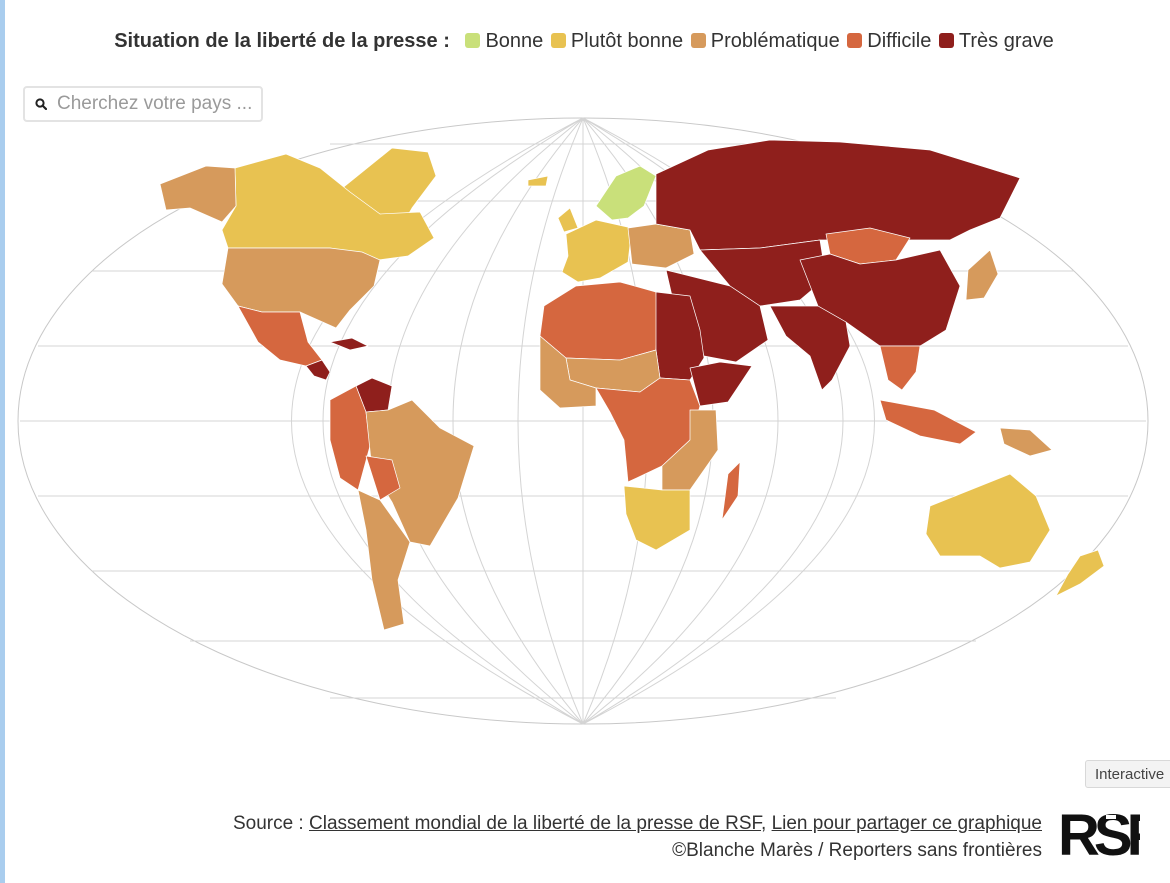 This screenshot has height=883, width=1170. What do you see at coordinates (301, 288) in the screenshot?
I see `region-usa` at bounding box center [301, 288].